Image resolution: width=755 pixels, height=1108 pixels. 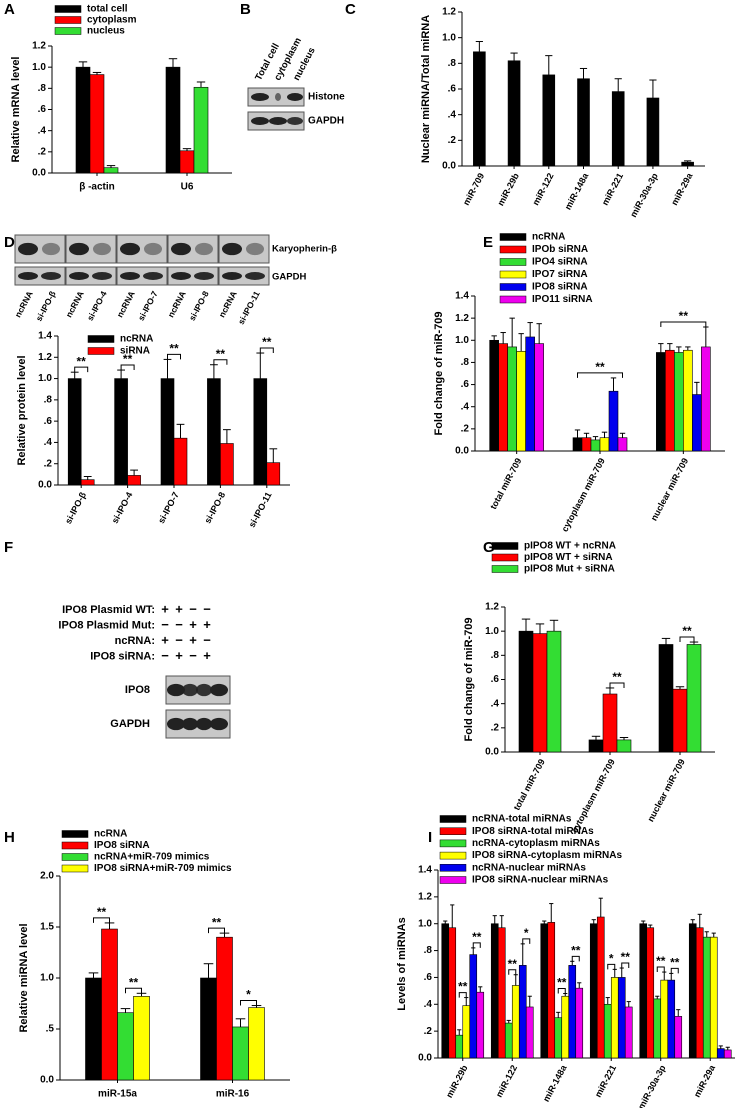 I want to click on y-tick-label: 1.4, so click(x=462, y=296).